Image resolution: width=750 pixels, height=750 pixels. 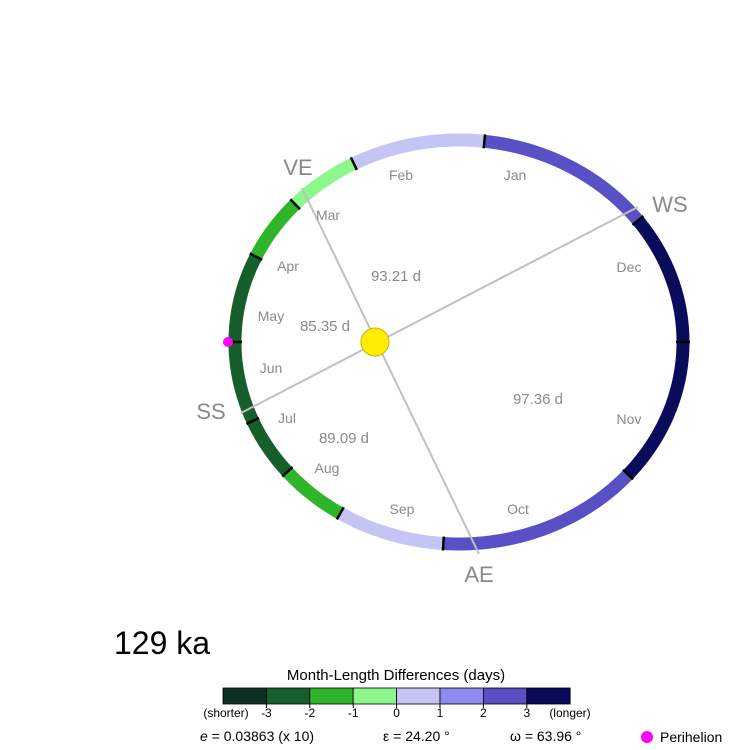 I want to click on winter-solstice-label: WS, so click(x=669, y=204).